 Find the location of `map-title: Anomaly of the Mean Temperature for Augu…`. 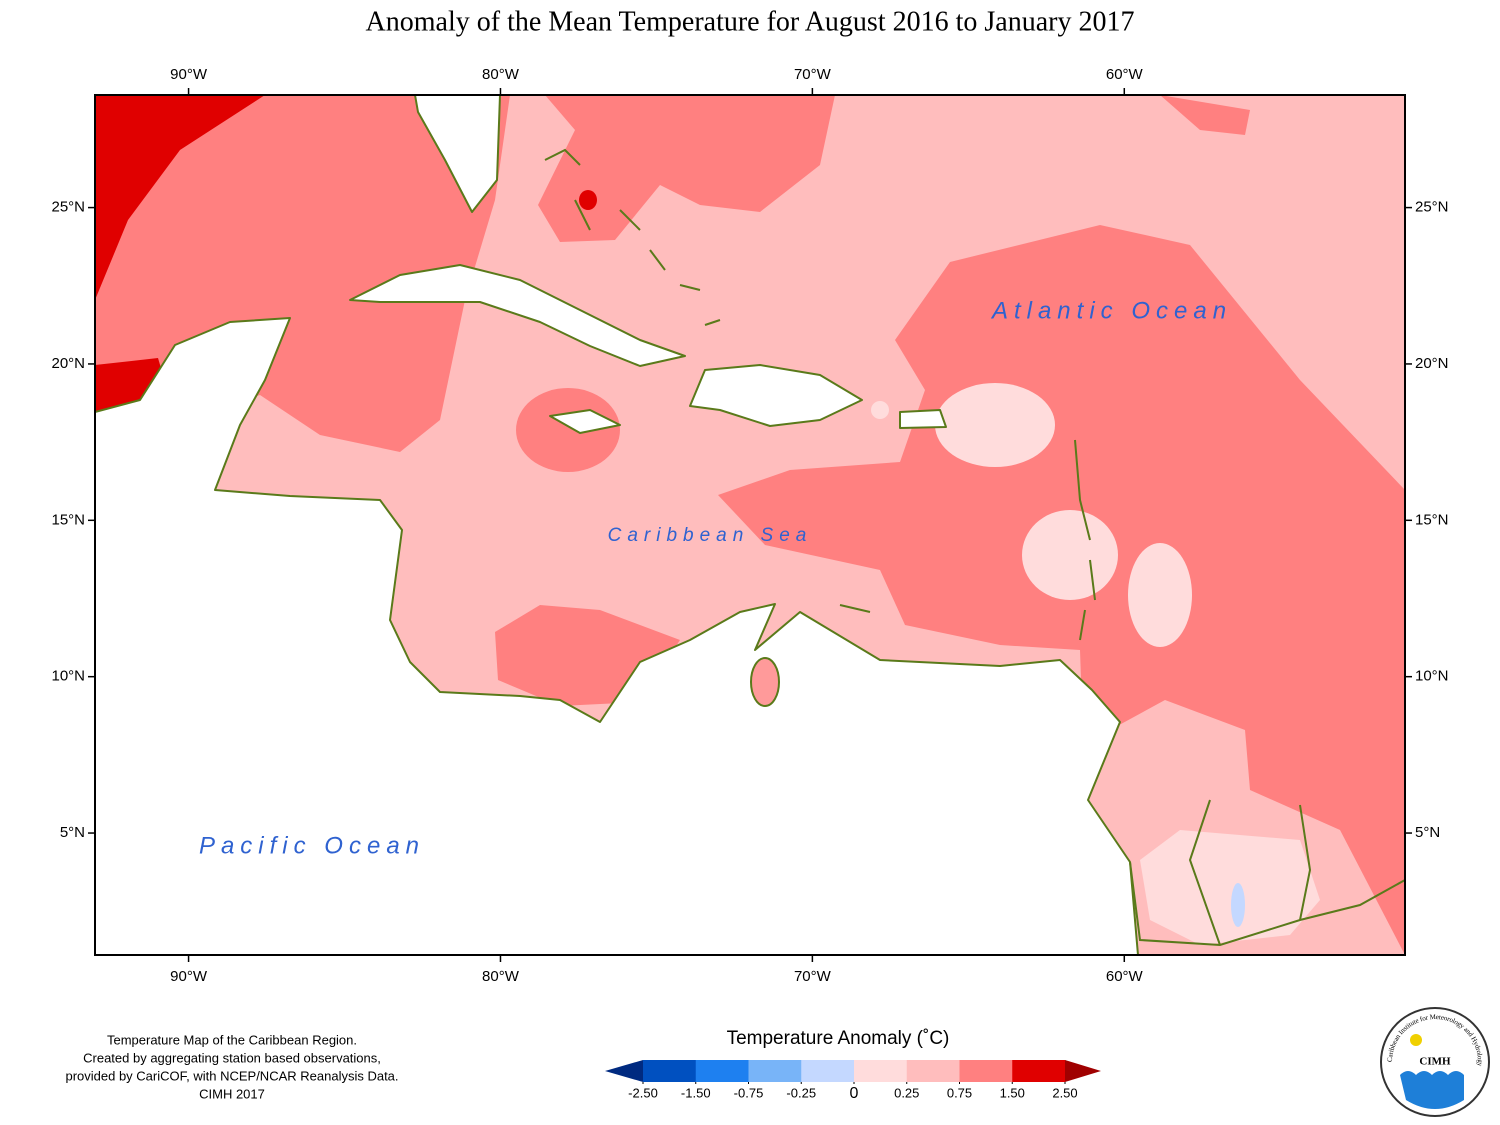

map-title: Anomaly of the Mean Temperature for Augu… is located at coordinates (750, 21).